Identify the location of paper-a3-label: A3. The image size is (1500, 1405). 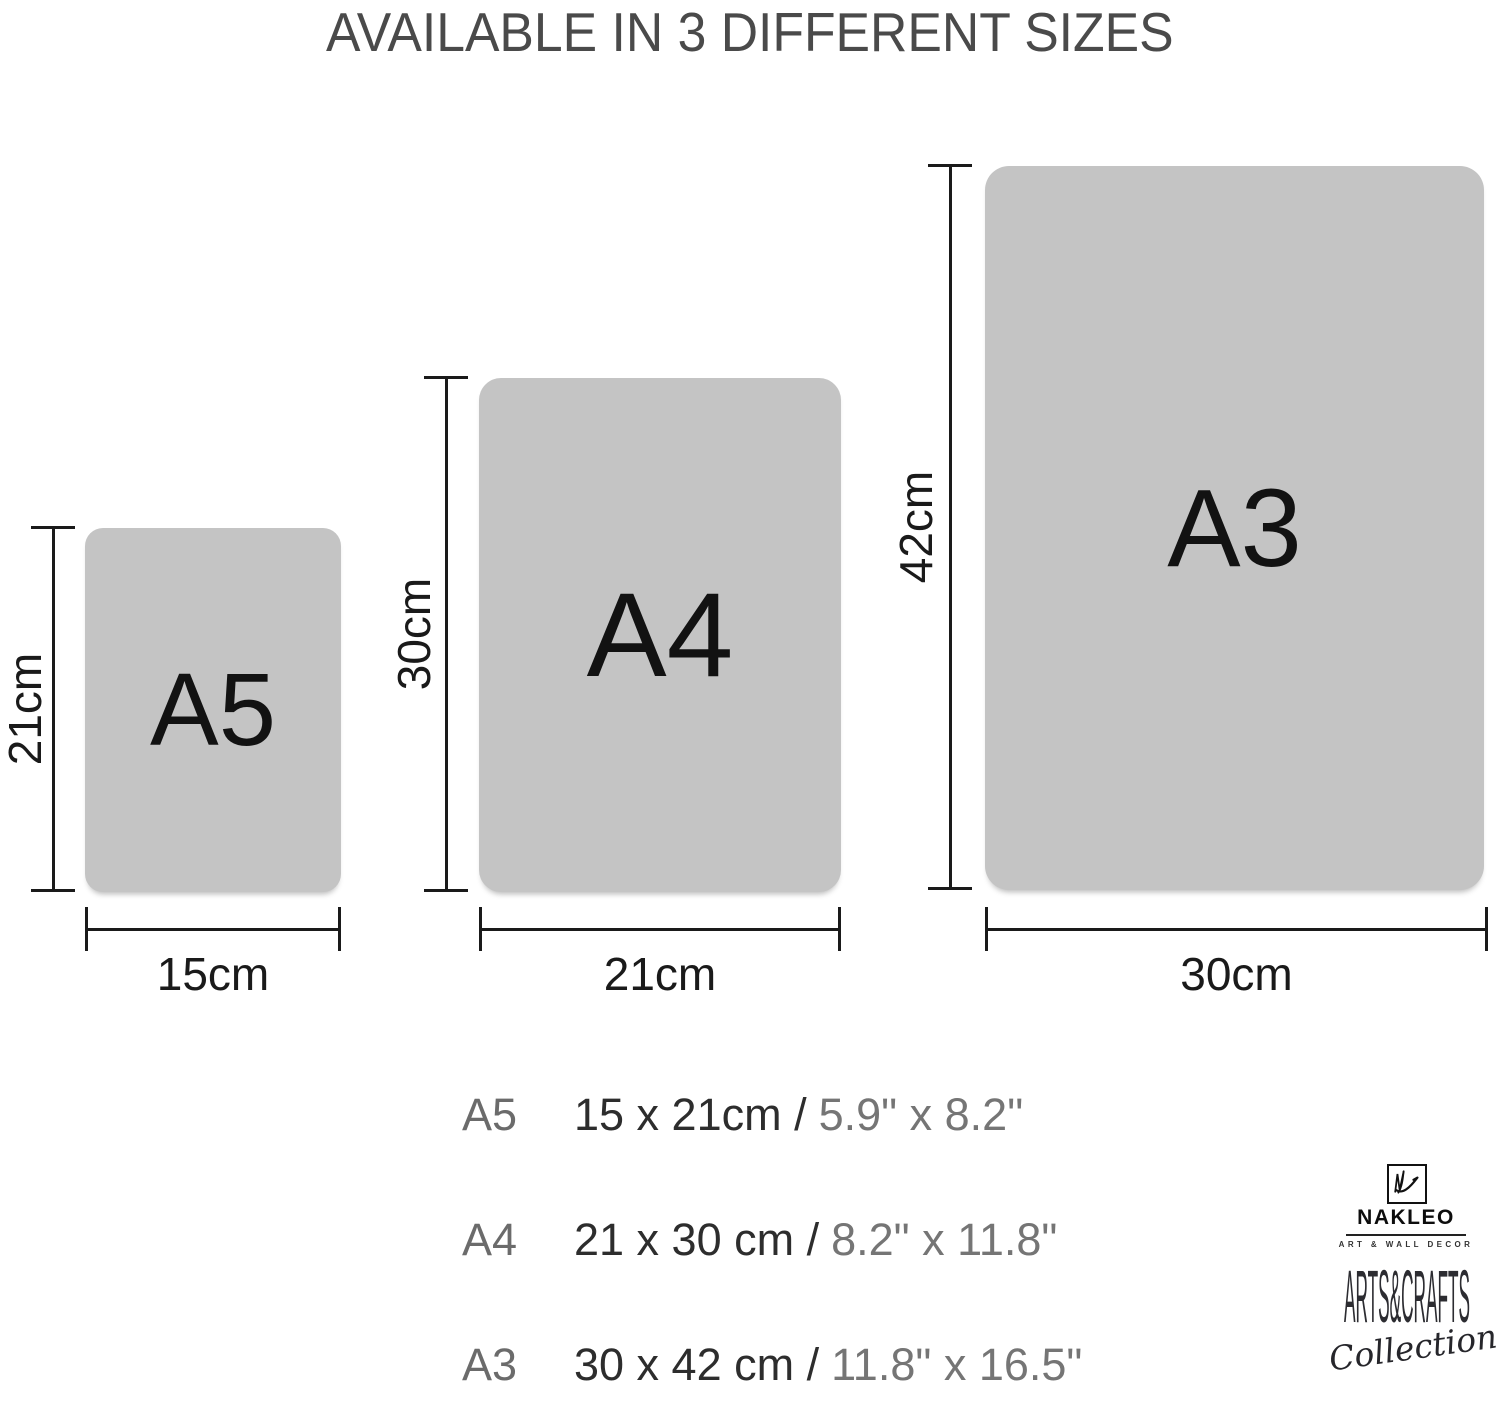
(1234, 528).